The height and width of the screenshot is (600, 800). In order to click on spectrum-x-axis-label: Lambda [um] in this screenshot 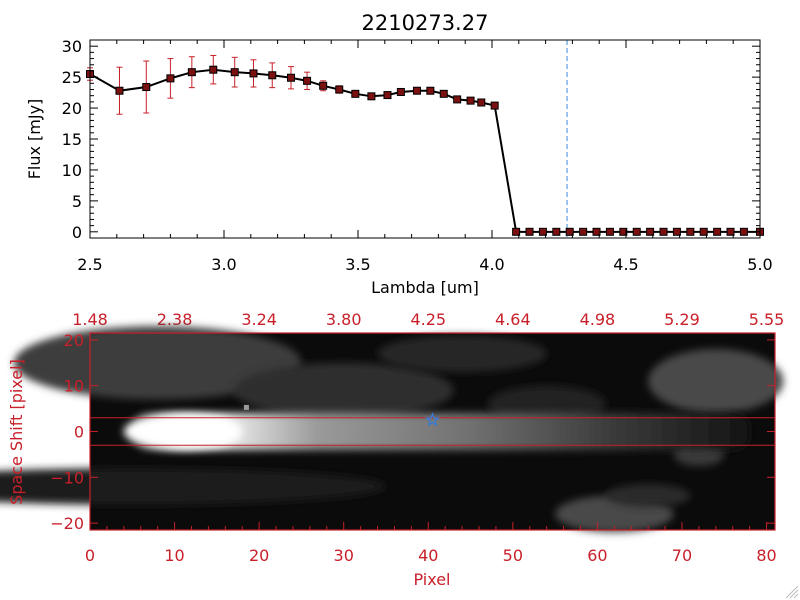, I will do `click(425, 287)`.